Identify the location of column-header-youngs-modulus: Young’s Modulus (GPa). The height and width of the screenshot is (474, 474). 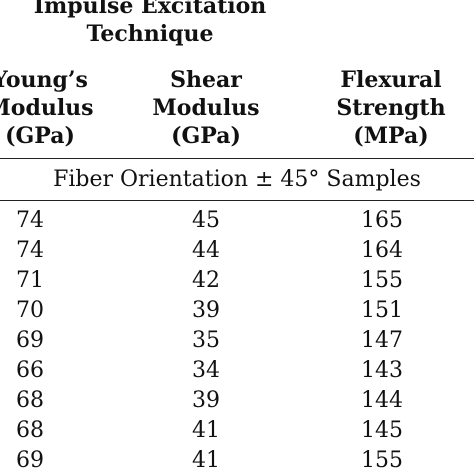
(55, 108).